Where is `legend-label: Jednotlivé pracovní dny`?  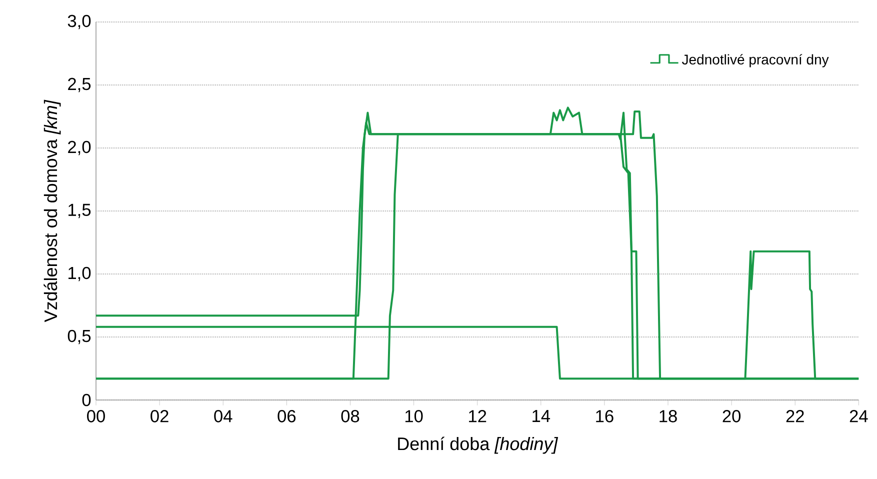 legend-label: Jednotlivé pracovní dny is located at coordinates (755, 61).